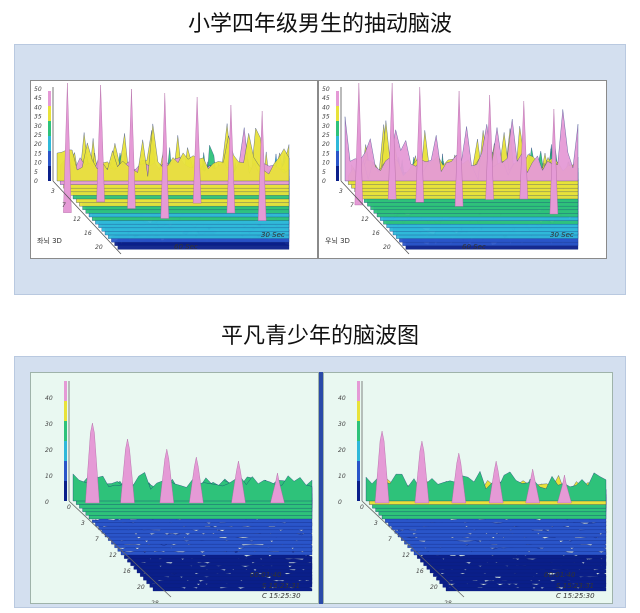 This screenshot has width=640, height=613. Describe the element at coordinates (326, 135) in the screenshot. I see `z-tick-label: 25` at that location.